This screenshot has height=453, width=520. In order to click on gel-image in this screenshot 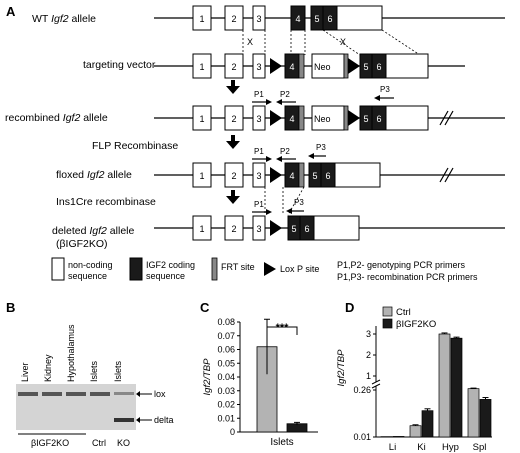, I will do `click(76, 407)`.